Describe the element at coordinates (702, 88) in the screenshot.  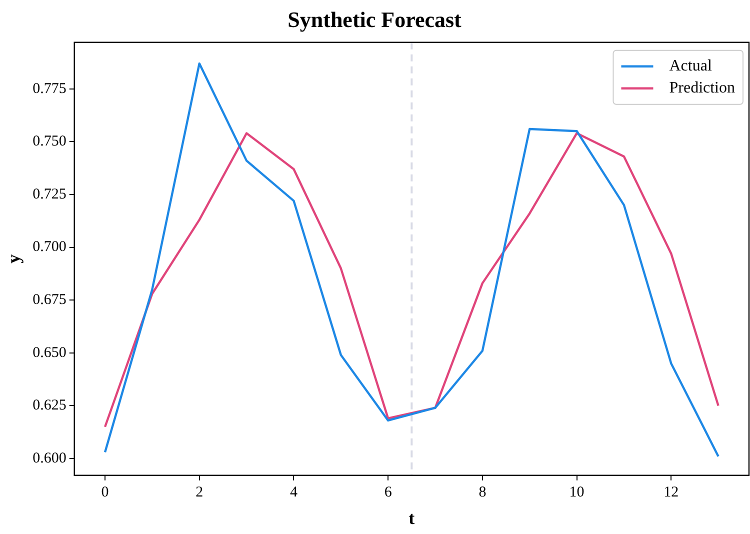
I see `legend-label: Prediction` at that location.